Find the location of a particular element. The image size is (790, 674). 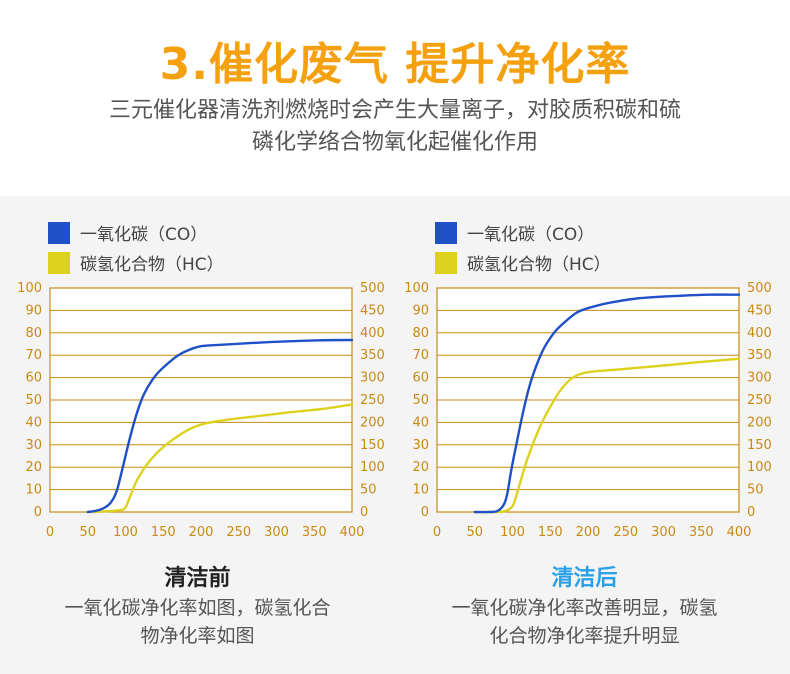

caption-before-line-2: 物净化率如图 is located at coordinates (197, 636).